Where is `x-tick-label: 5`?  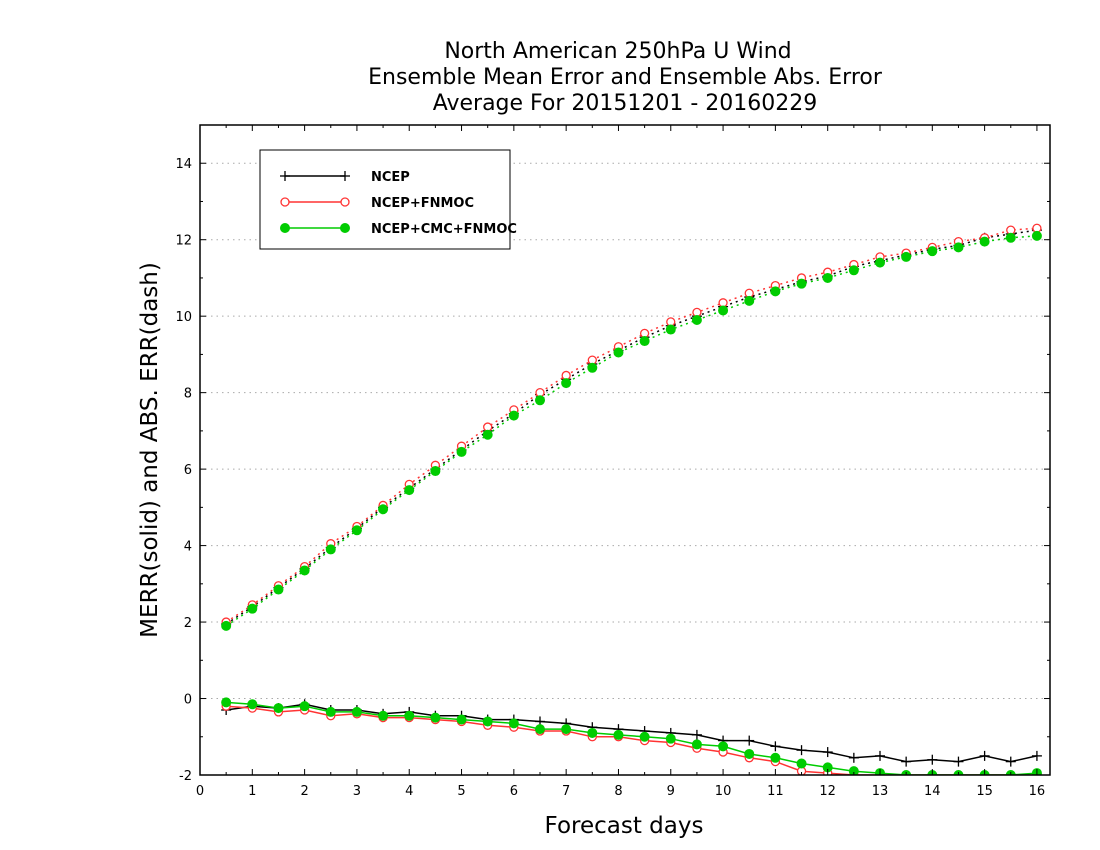 x-tick-label: 5 is located at coordinates (461, 791).